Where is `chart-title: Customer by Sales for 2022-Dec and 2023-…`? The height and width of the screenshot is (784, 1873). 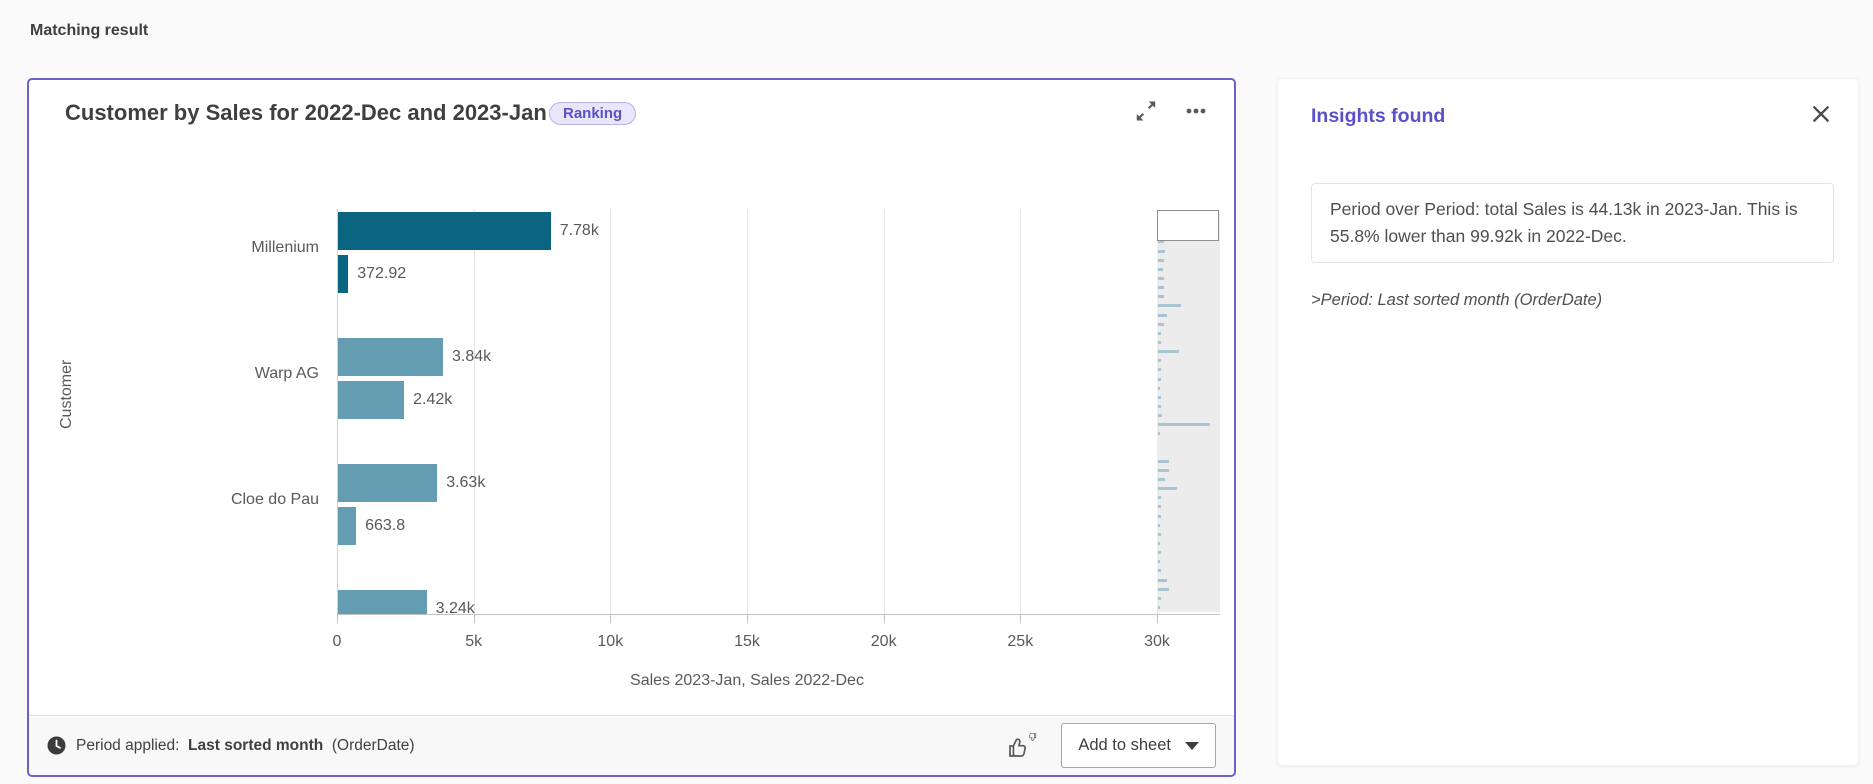 chart-title: Customer by Sales for 2022-Dec and 2023-… is located at coordinates (306, 112).